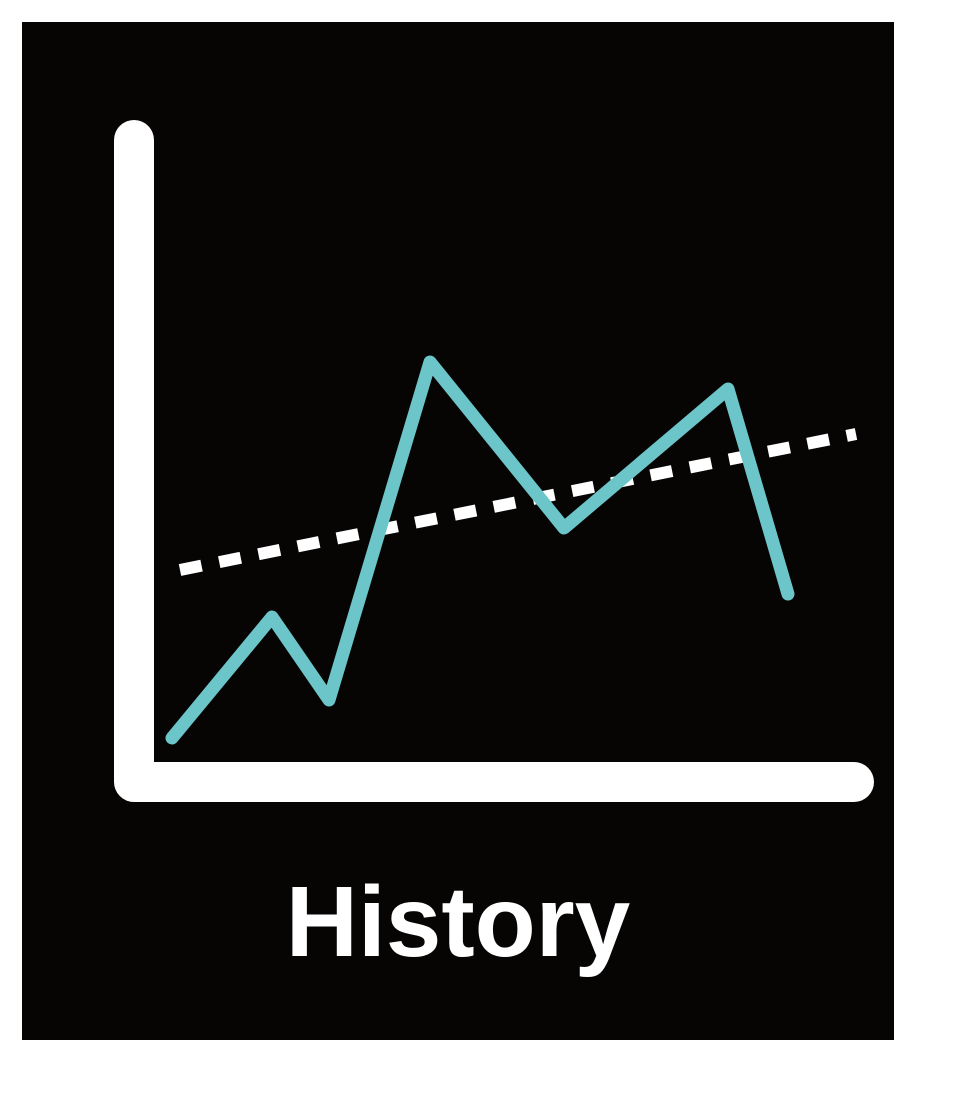 The height and width of the screenshot is (1112, 967). Describe the element at coordinates (458, 922) in the screenshot. I see `history-label: History` at that location.